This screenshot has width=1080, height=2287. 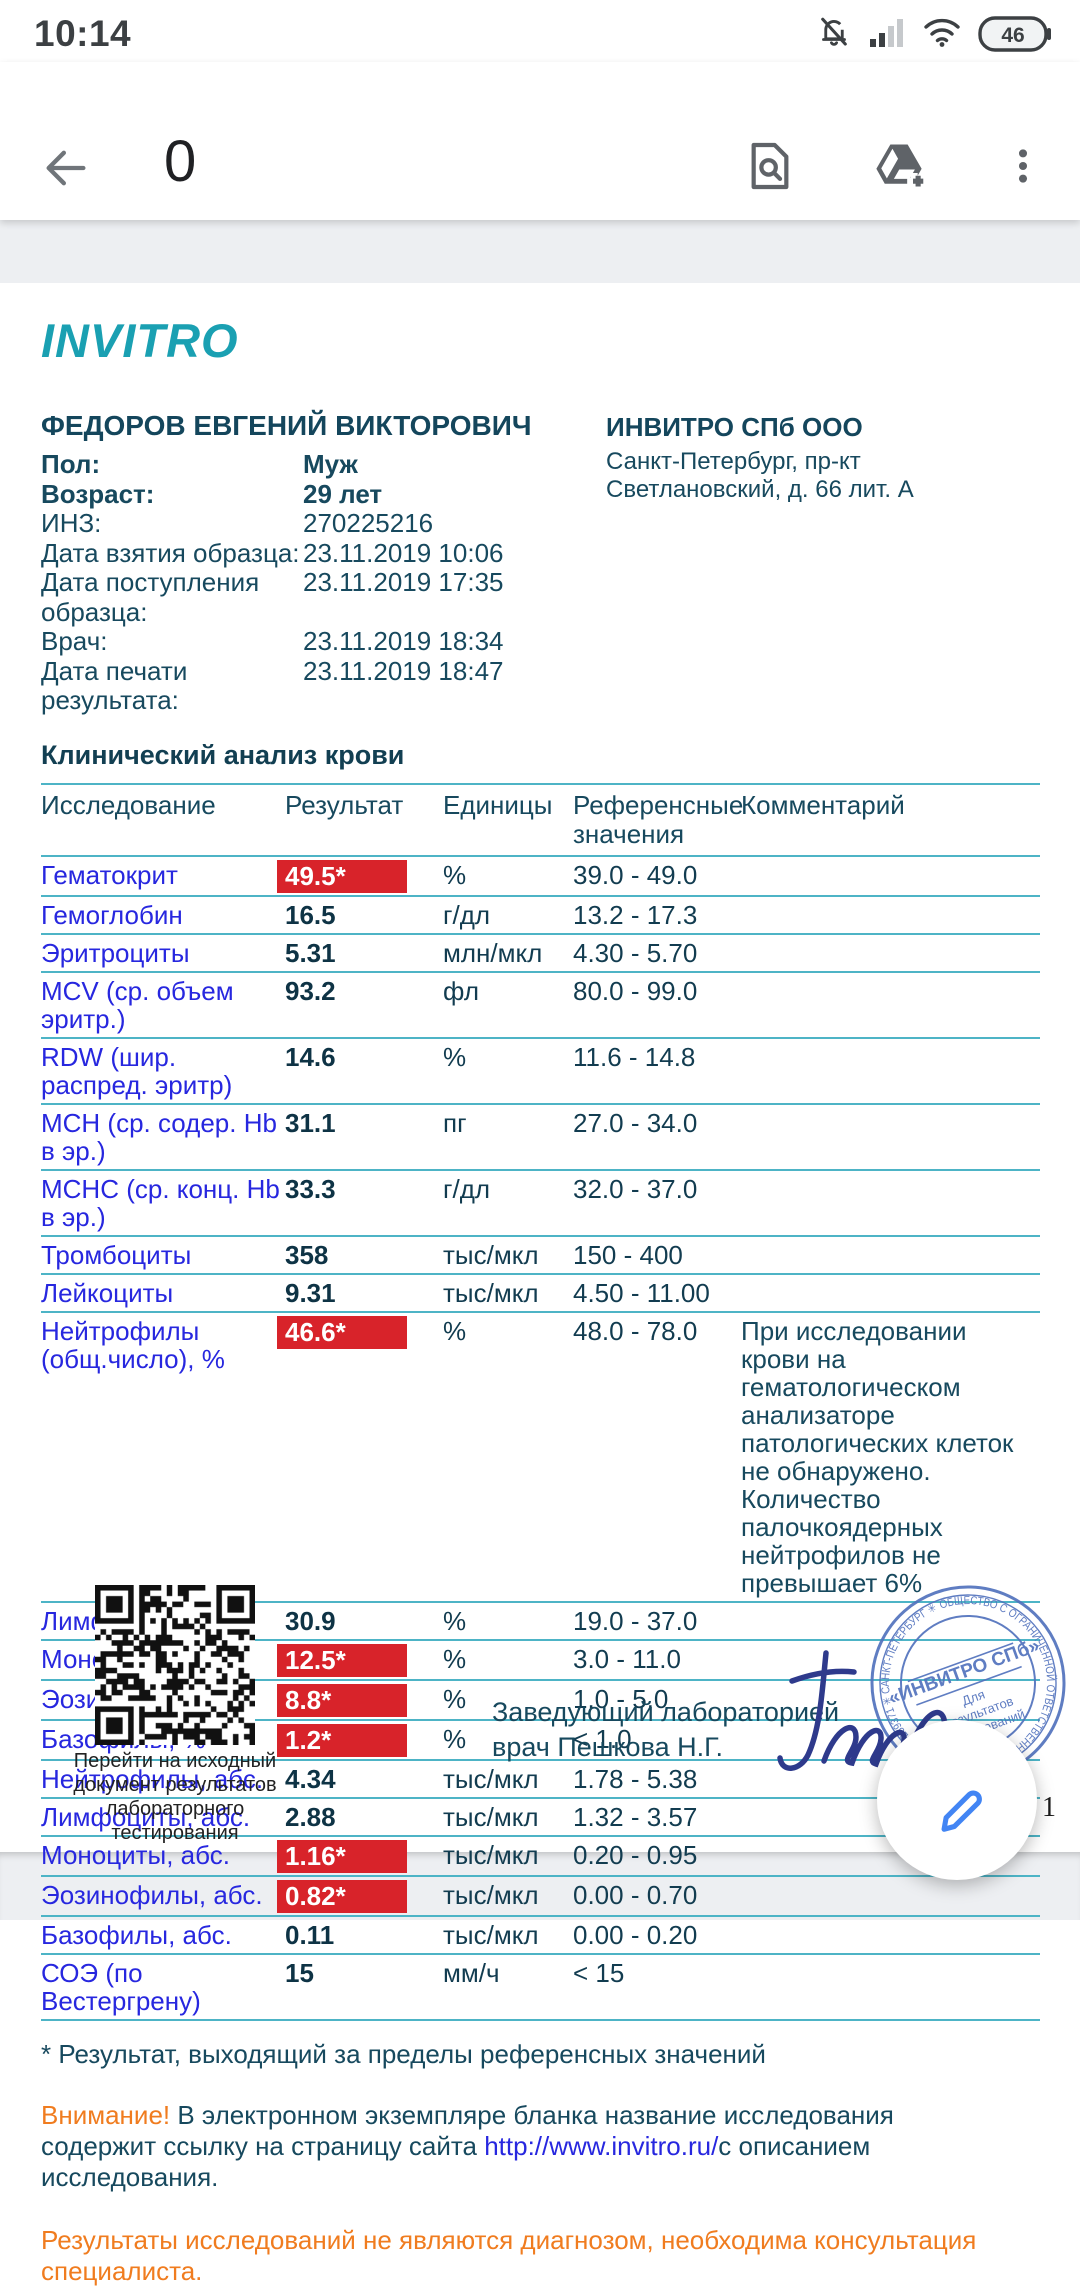 I want to click on reference-cell: 1.32 - 3.57, so click(x=657, y=1817).